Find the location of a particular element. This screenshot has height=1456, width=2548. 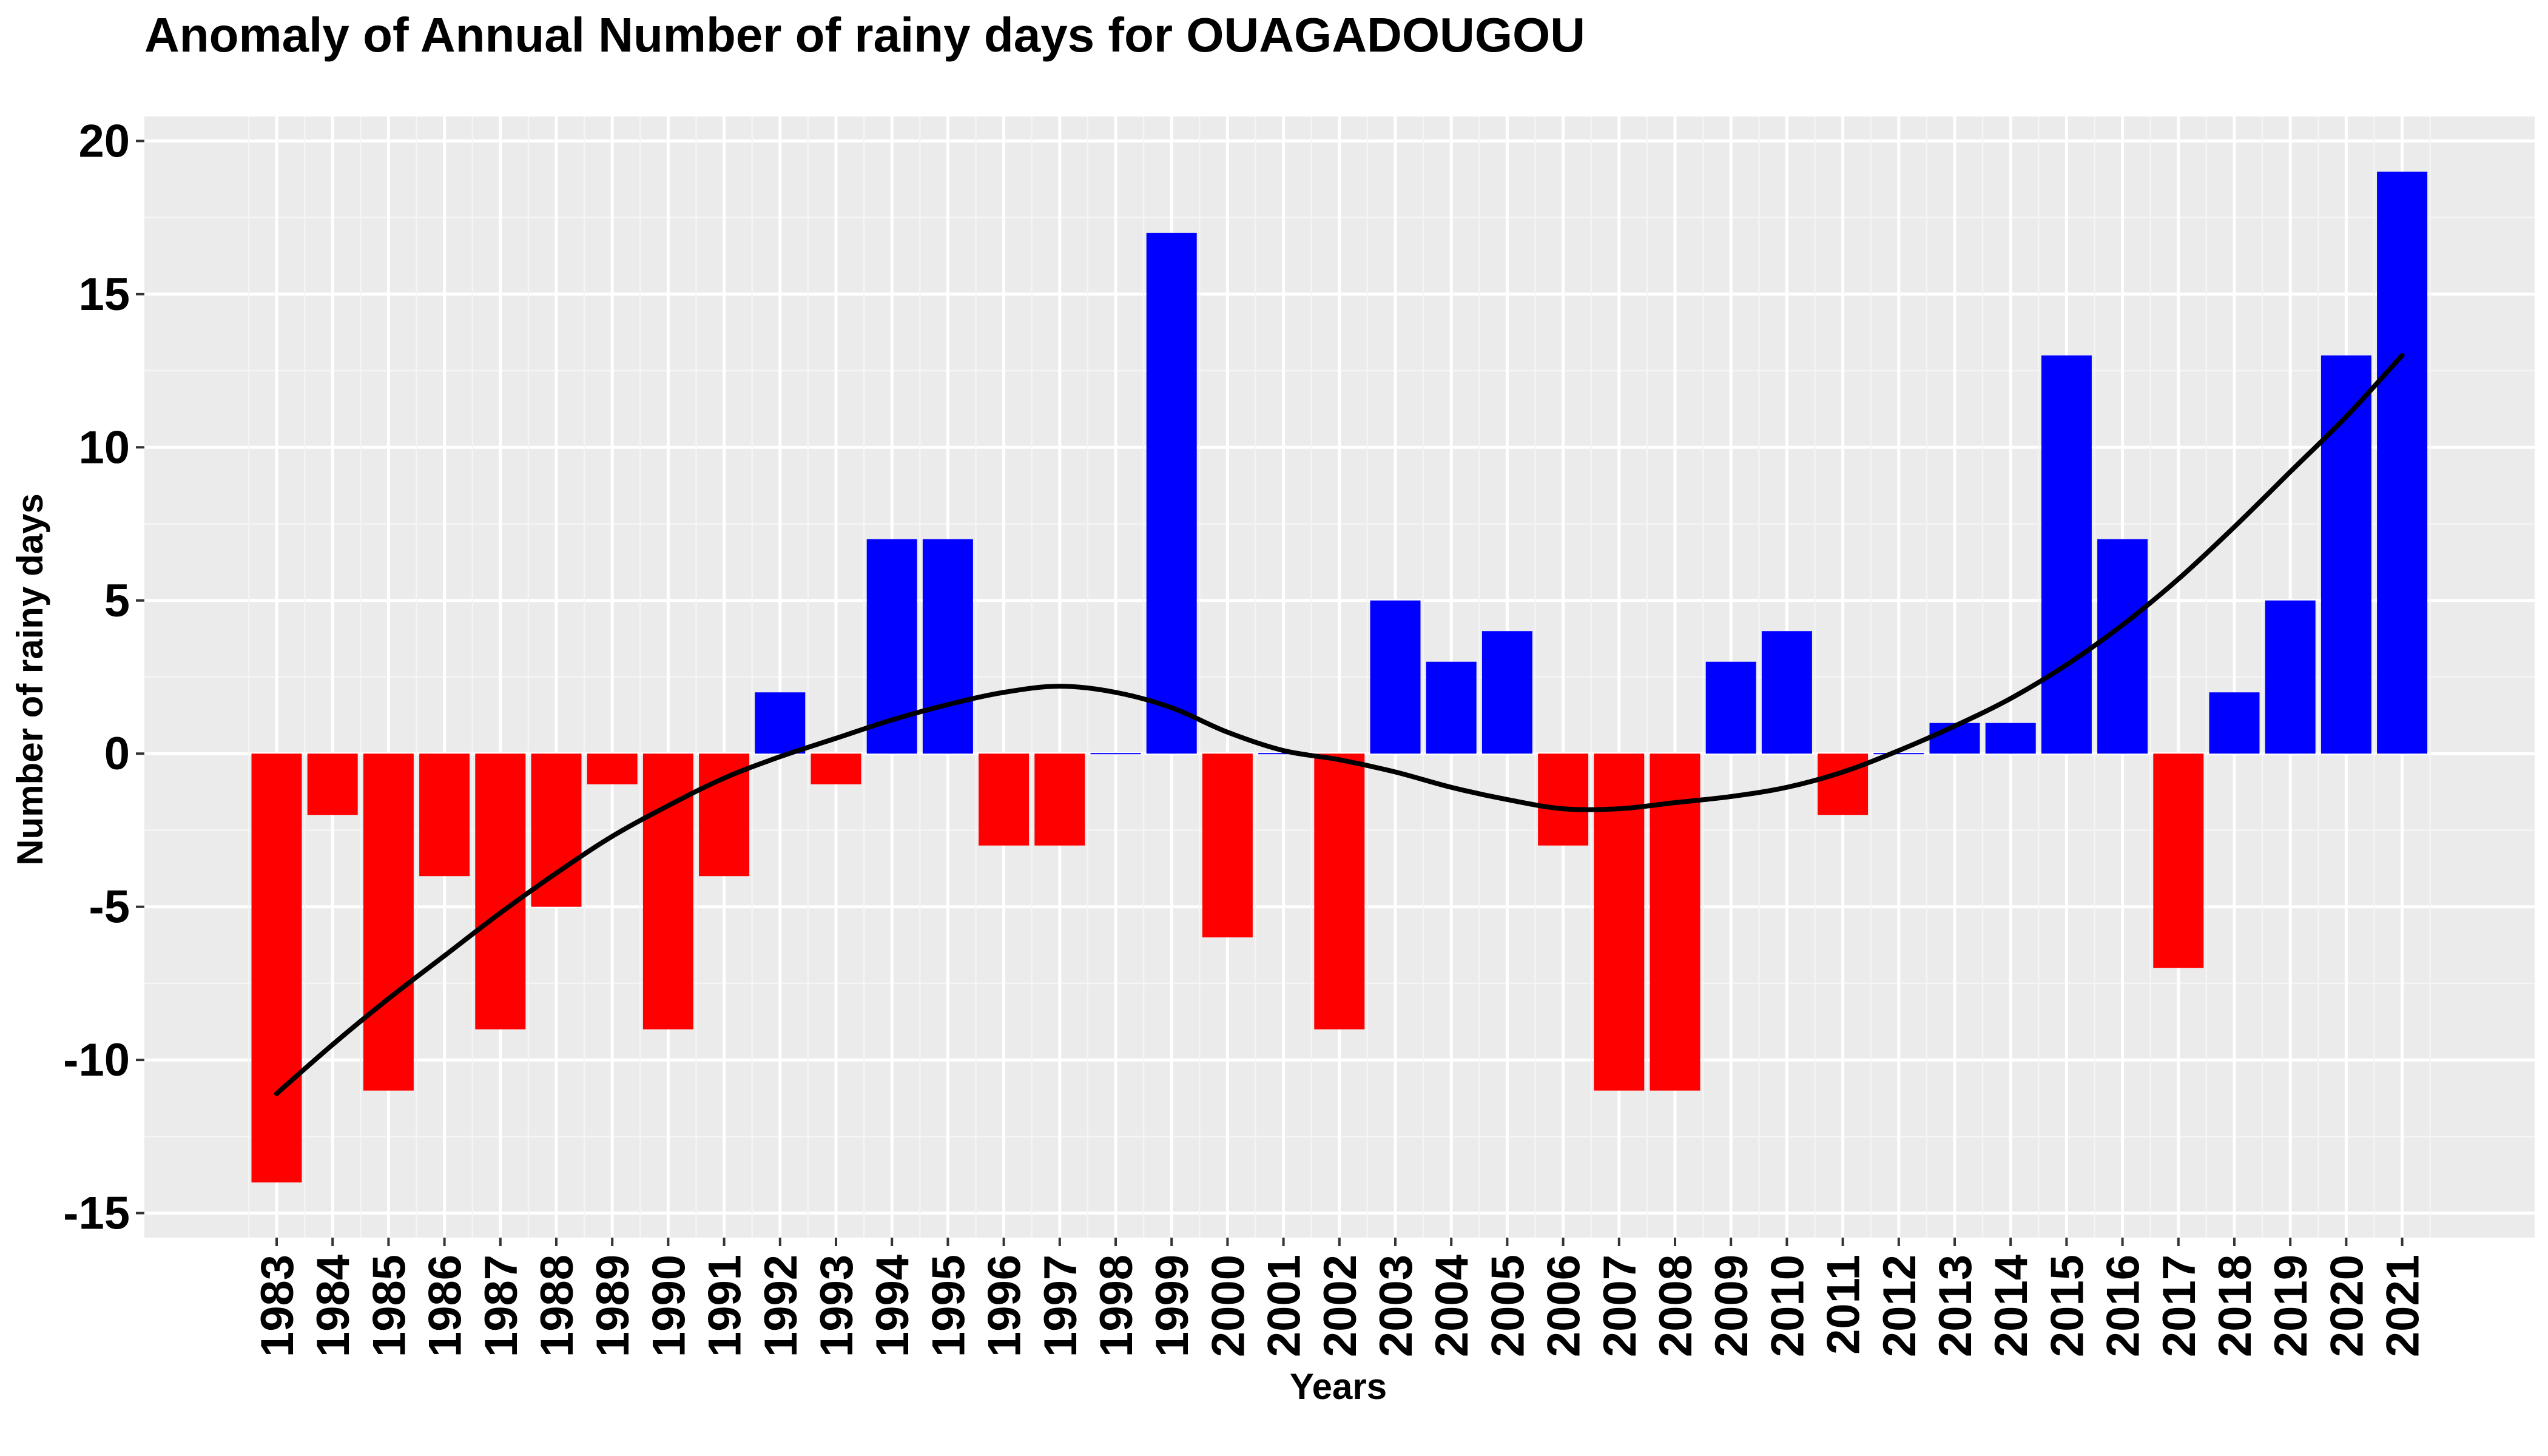

x-tick-label: 1990 is located at coordinates (669, 1306).